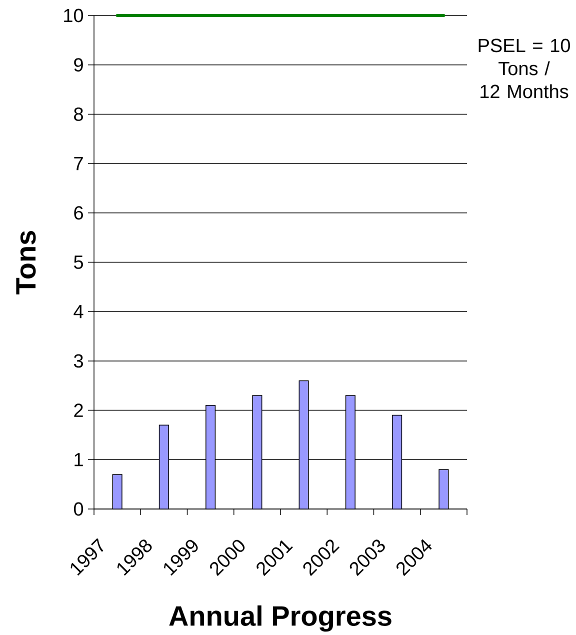  I want to click on x-axis-title: Annual Progress, so click(280, 618).